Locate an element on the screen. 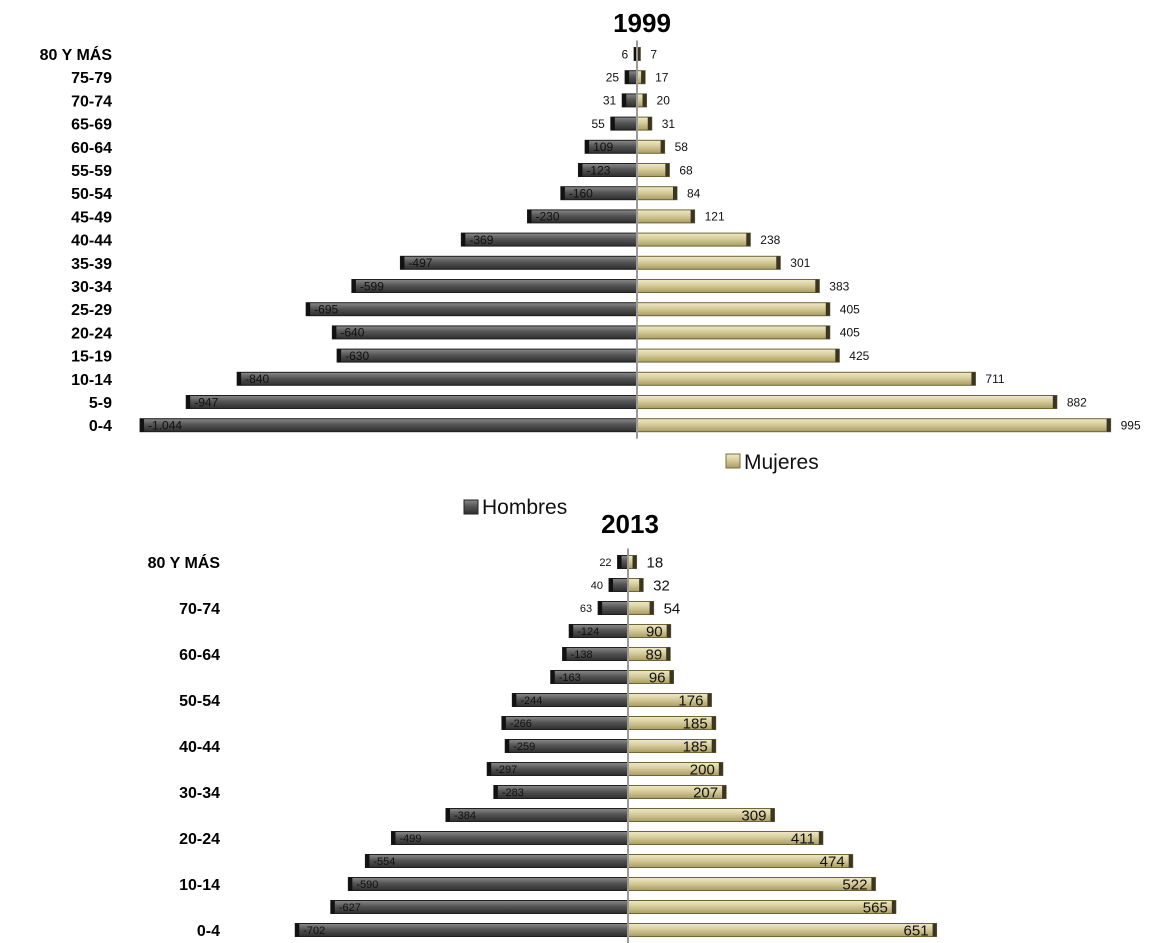 This screenshot has height=943, width=1159. label-mujeres-35-39: 301 is located at coordinates (800, 263).